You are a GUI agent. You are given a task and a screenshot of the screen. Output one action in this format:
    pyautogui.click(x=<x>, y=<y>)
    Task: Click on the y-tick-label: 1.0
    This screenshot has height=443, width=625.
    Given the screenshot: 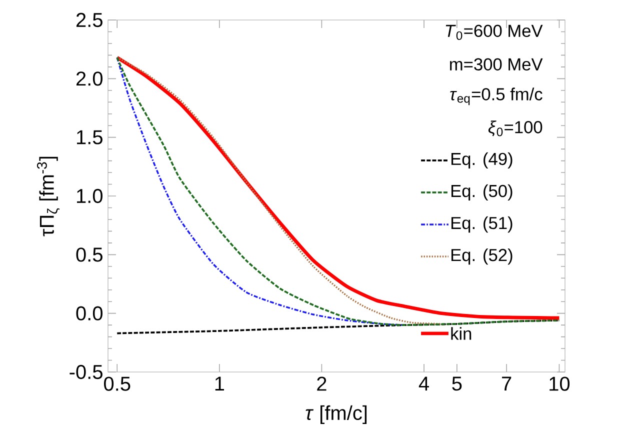 What is the action you would take?
    pyautogui.click(x=89, y=196)
    